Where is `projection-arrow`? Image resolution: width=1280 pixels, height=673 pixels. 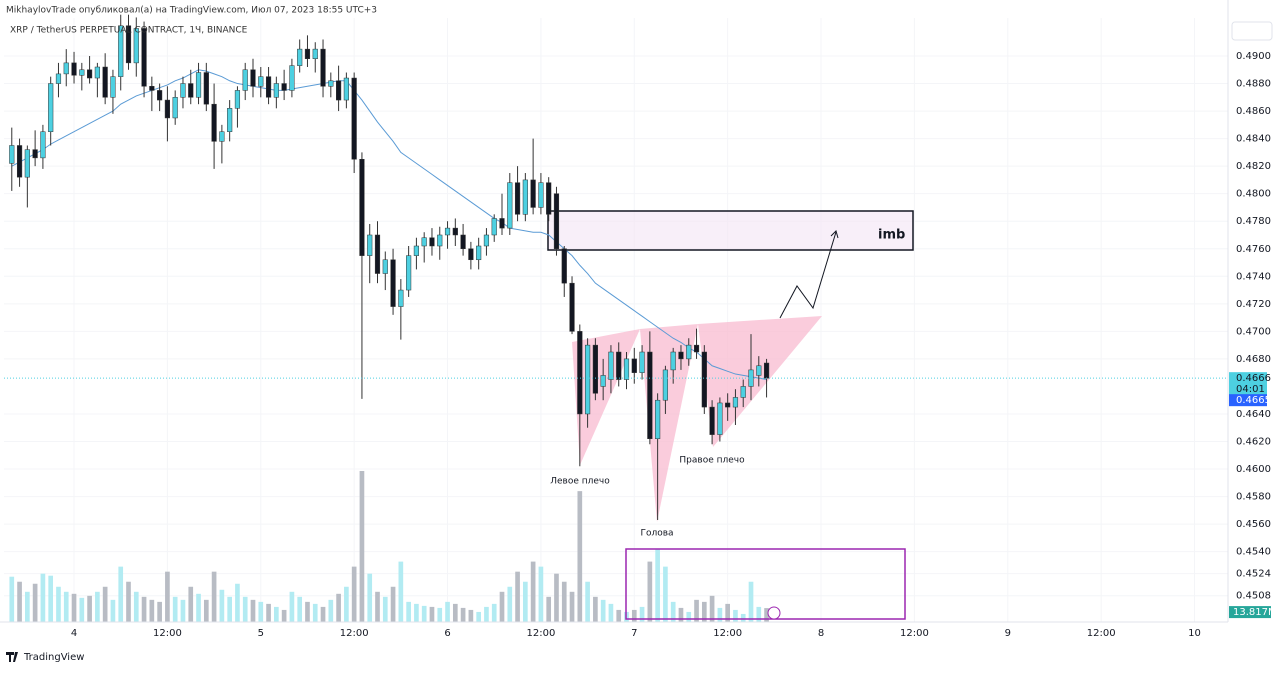 projection-arrow is located at coordinates (808, 275).